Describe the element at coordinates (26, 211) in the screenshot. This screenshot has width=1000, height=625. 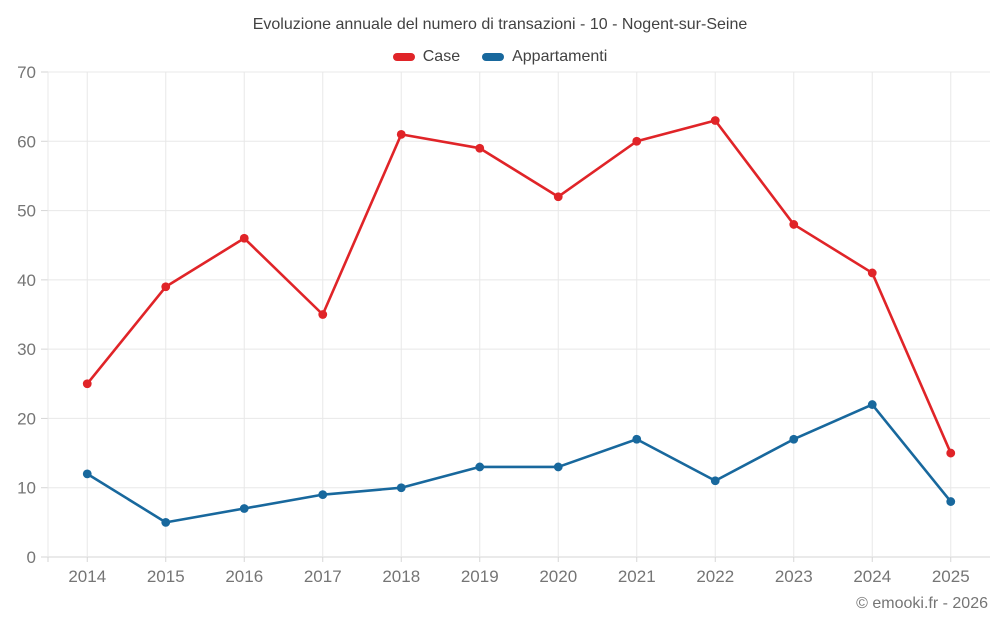
I see `y-tick-label: 50` at that location.